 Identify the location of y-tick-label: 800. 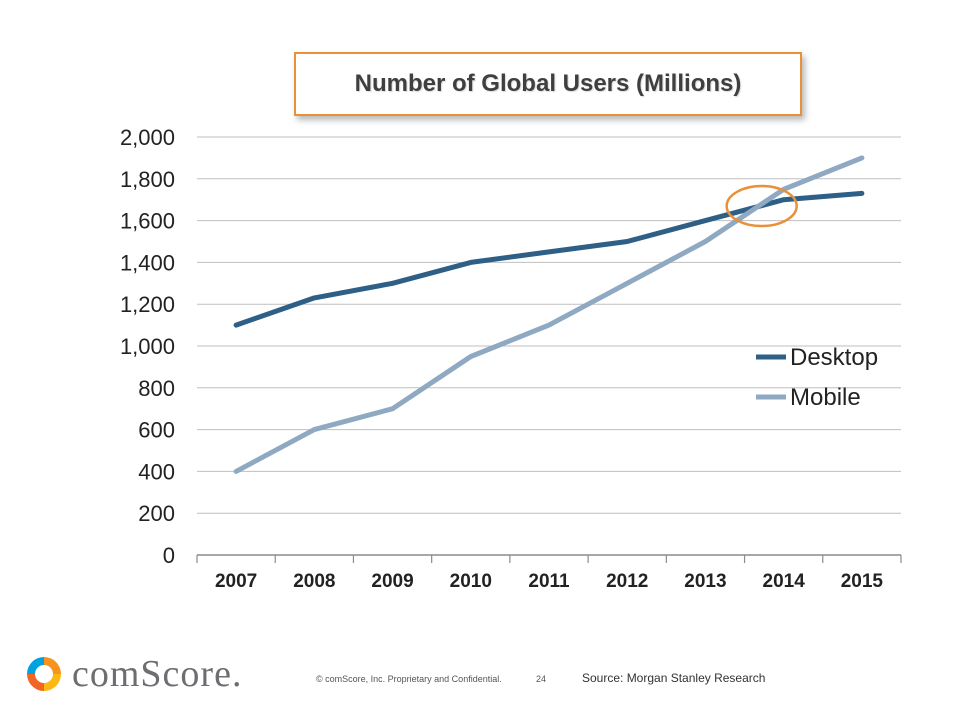
(156, 388).